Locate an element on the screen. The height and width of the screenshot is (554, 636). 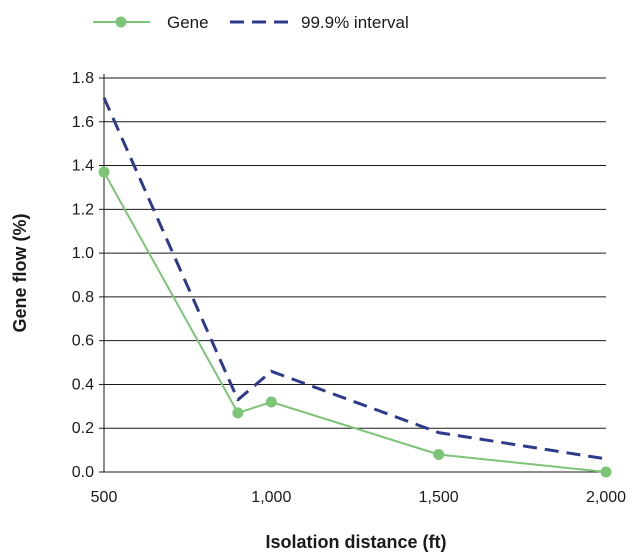
y-tick-label: 0.2 is located at coordinates (83, 428).